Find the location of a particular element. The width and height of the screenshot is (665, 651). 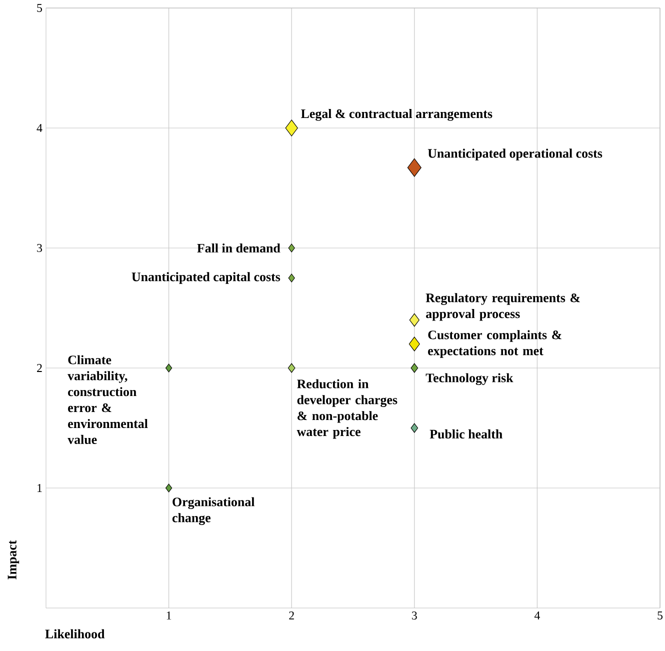

annotation: Customer complaints & expectations not met is located at coordinates (495, 344).